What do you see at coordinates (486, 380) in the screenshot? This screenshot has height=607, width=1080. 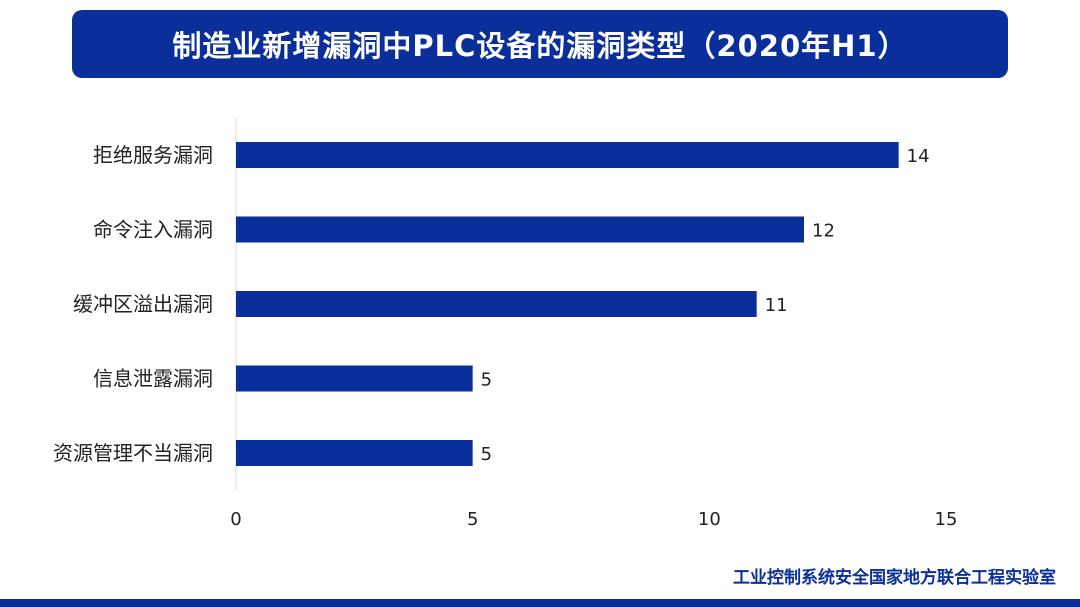 I see `data-label-3: 5` at bounding box center [486, 380].